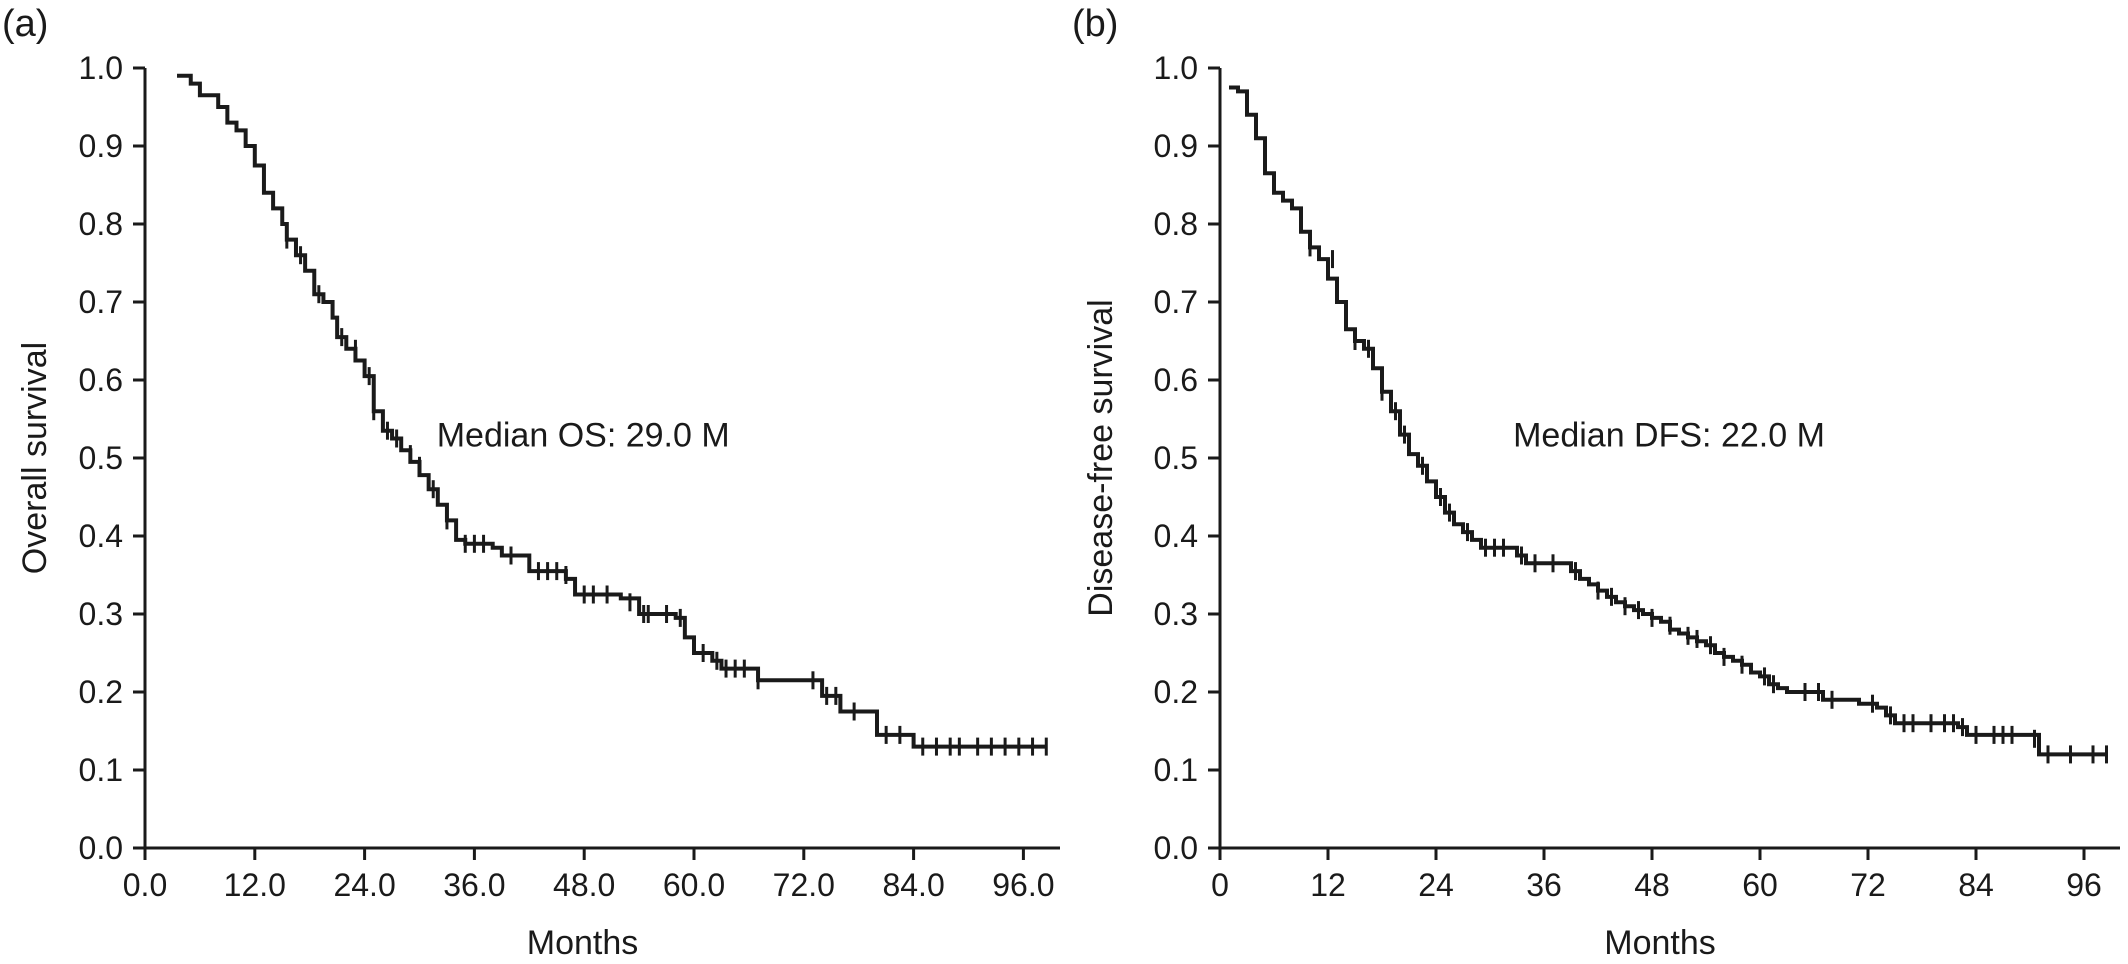 The image size is (2128, 964). Describe the element at coordinates (101, 536) in the screenshot. I see `panel-a-y-tick-label: 0.4` at that location.